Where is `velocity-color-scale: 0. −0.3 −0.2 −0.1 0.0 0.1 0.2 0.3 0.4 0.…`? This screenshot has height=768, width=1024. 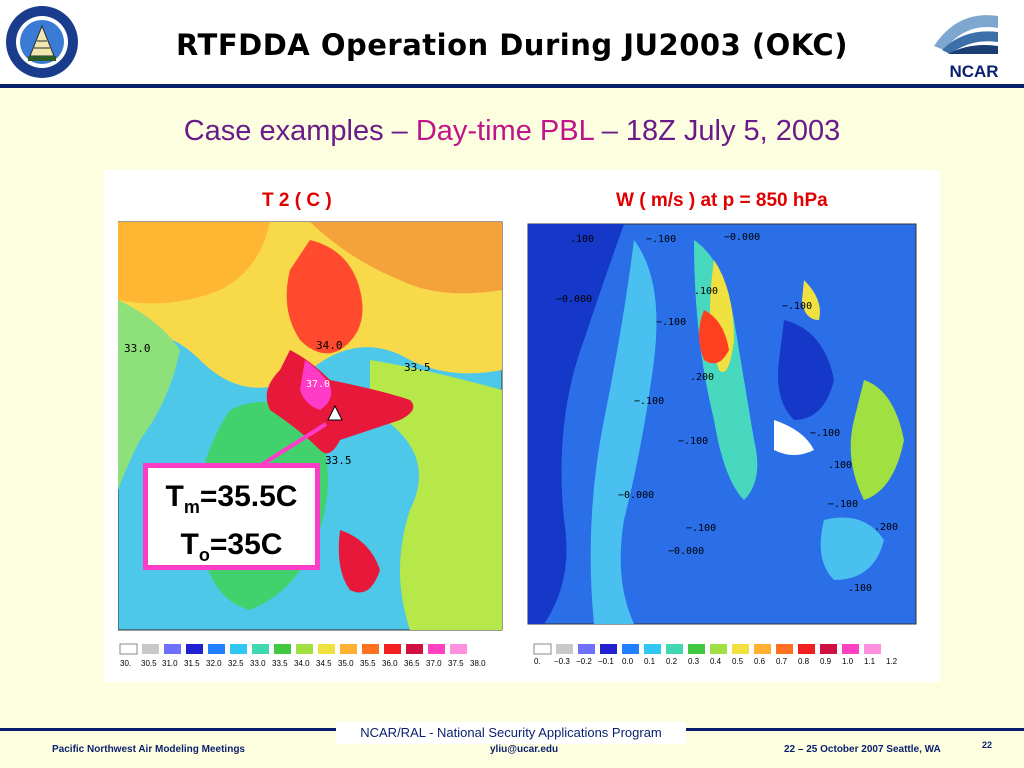
velocity-color-scale: 0. −0.3 −0.2 −0.1 0.0 0.1 0.2 0.3 0.4 0.… is located at coordinates (715, 654).